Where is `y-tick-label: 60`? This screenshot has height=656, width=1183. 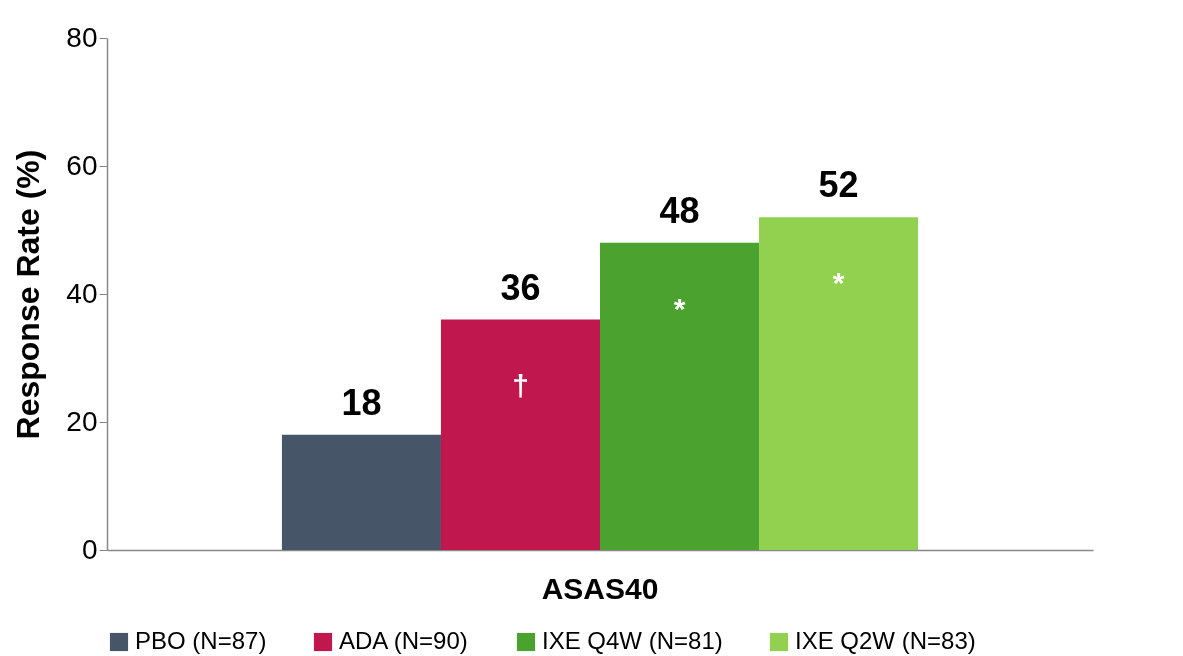
y-tick-label: 60 is located at coordinates (82, 165).